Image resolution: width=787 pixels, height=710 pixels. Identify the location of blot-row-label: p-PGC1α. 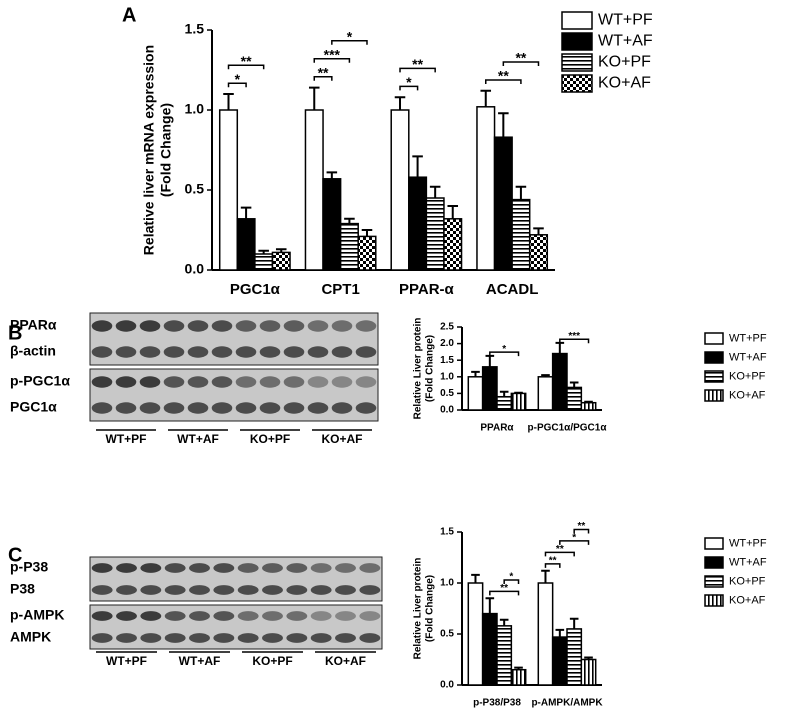
(40, 381).